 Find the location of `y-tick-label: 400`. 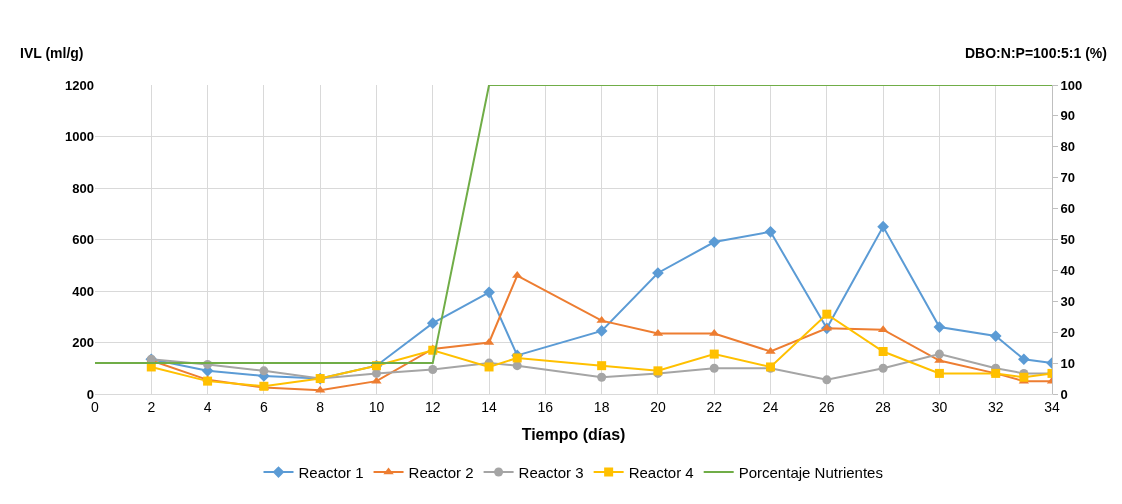

y-tick-label: 400 is located at coordinates (83, 291).